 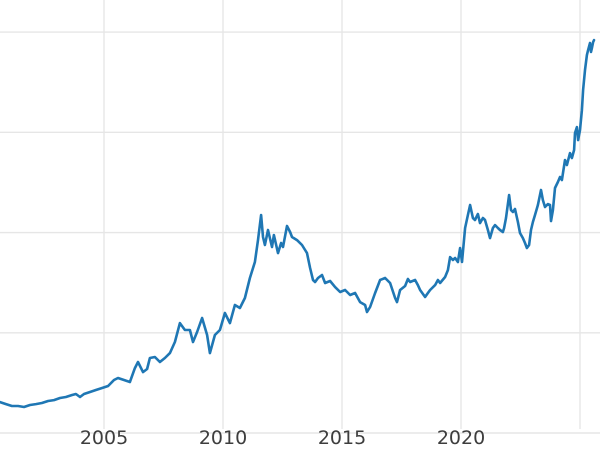 I want to click on x-tick-label-2020: 2020, so click(x=461, y=438).